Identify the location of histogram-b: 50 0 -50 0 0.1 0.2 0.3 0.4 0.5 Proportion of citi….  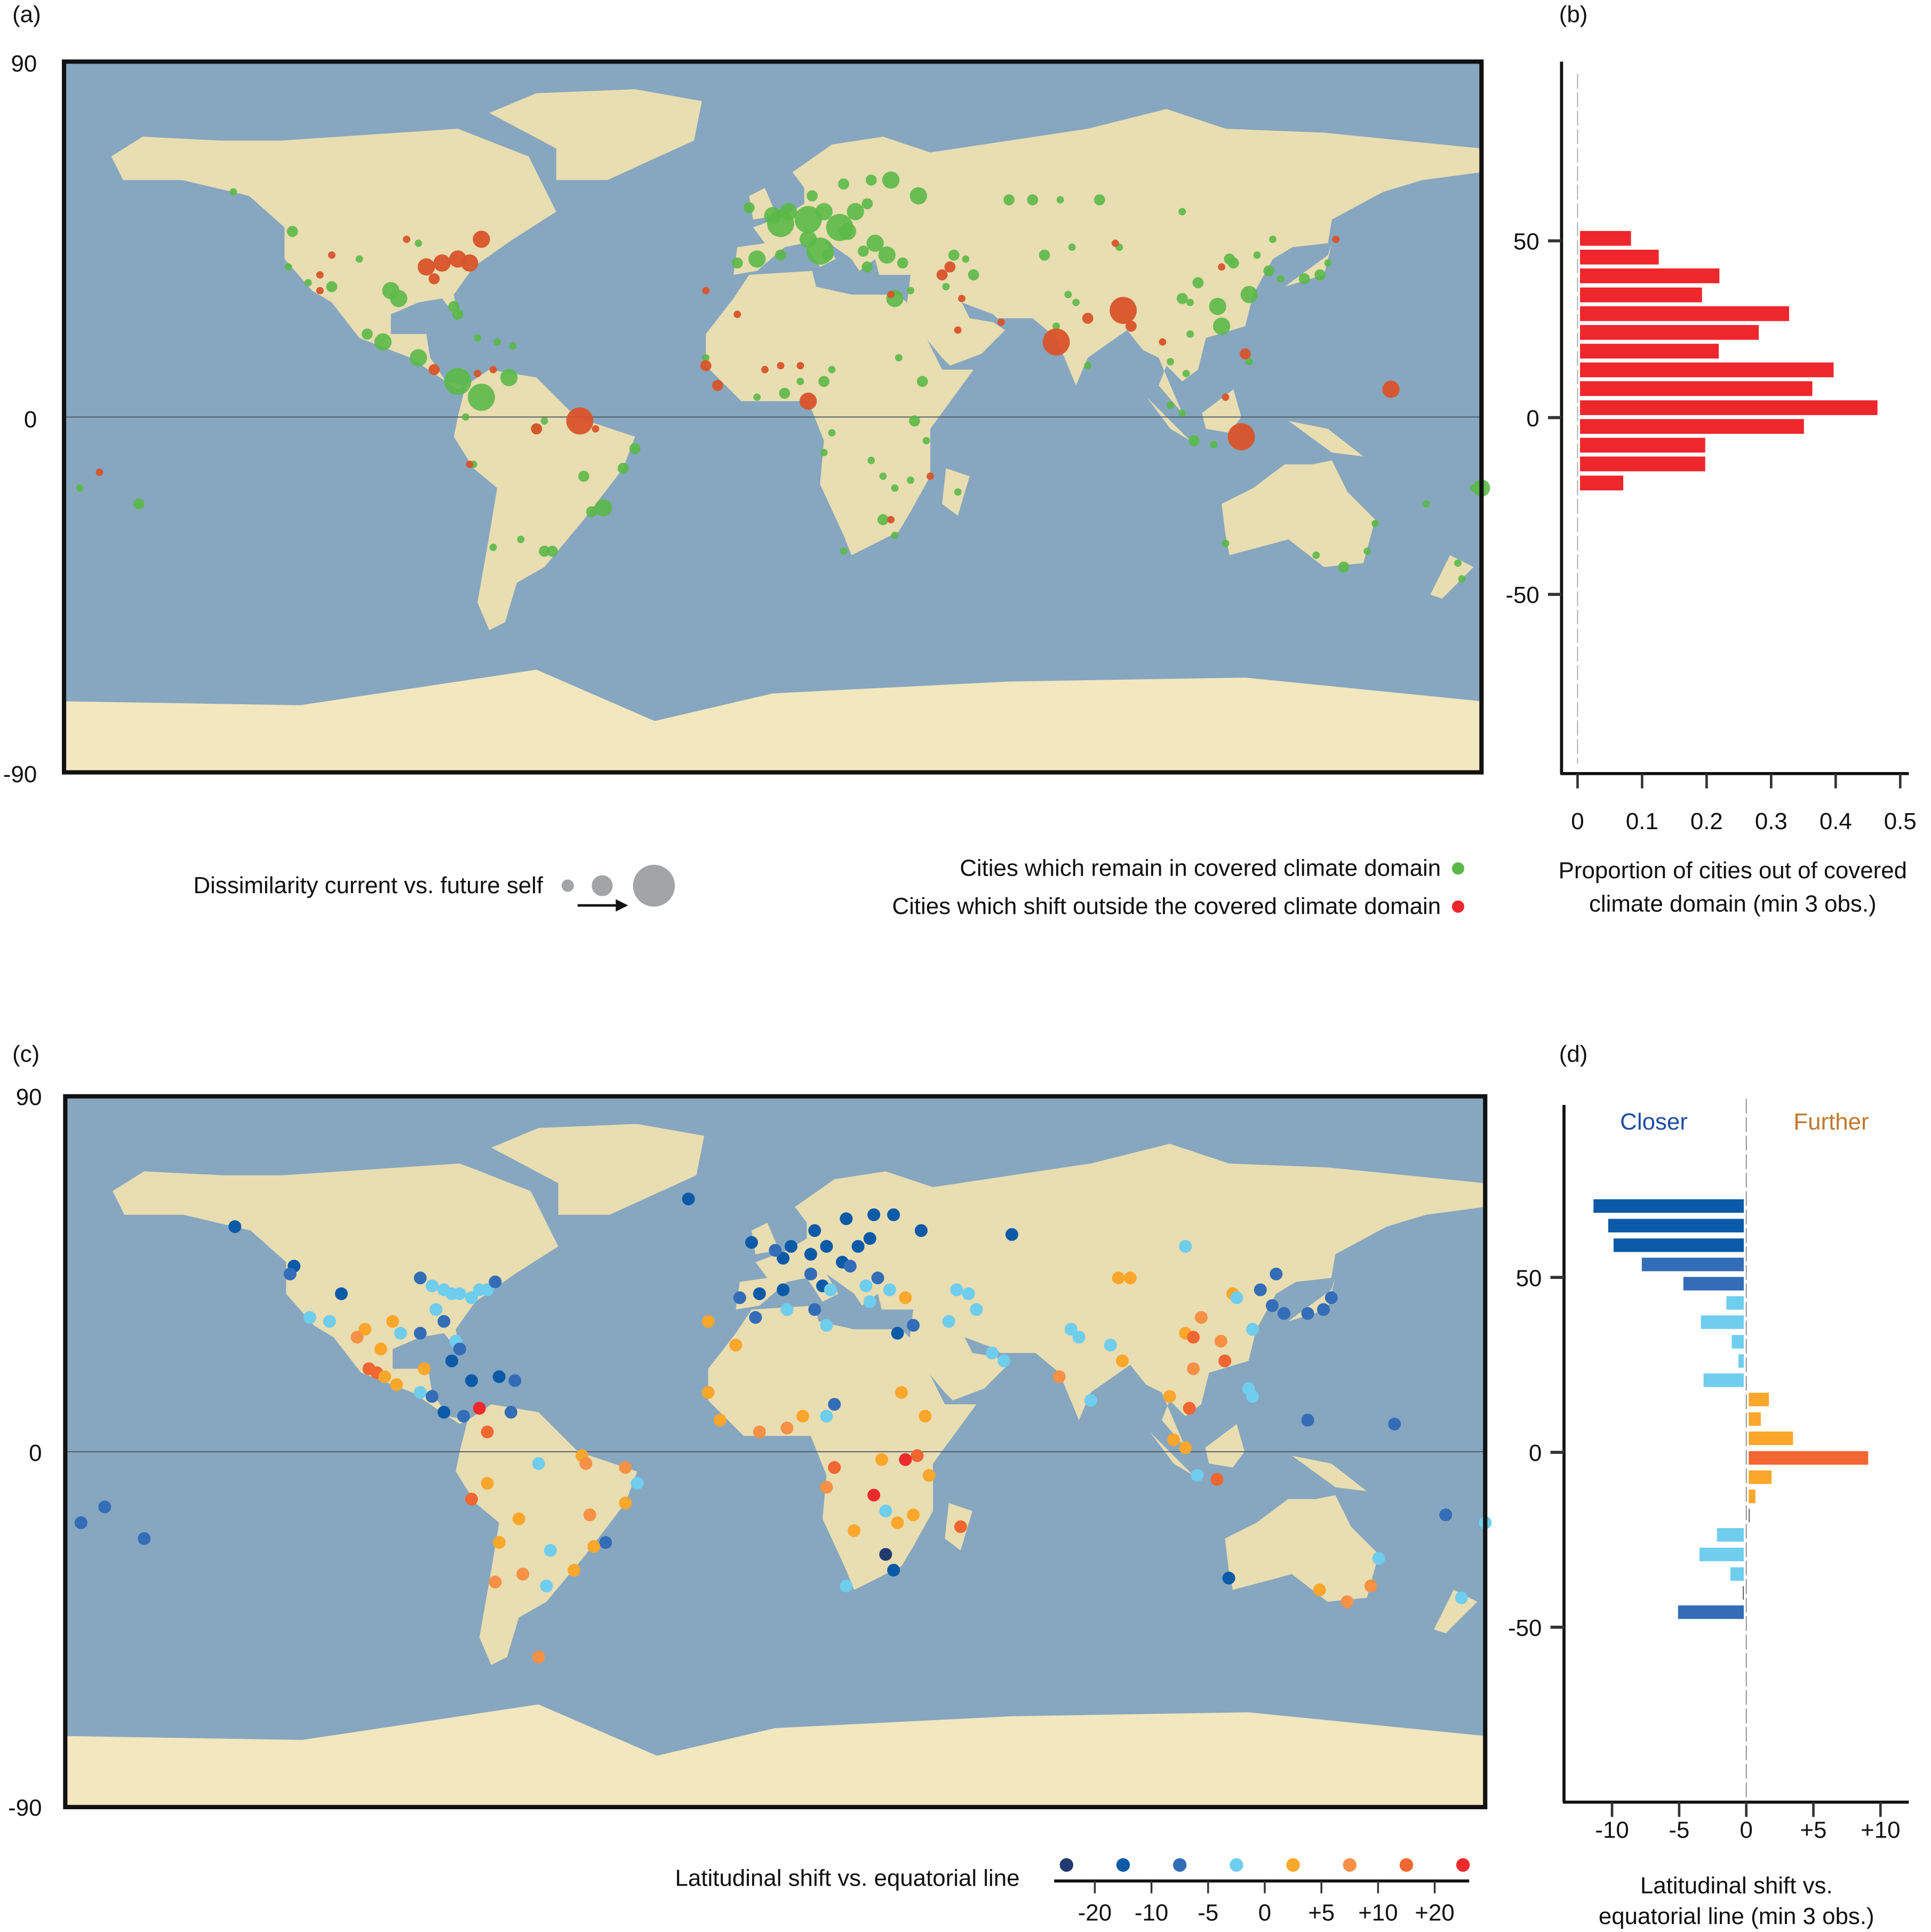
(1711, 489).